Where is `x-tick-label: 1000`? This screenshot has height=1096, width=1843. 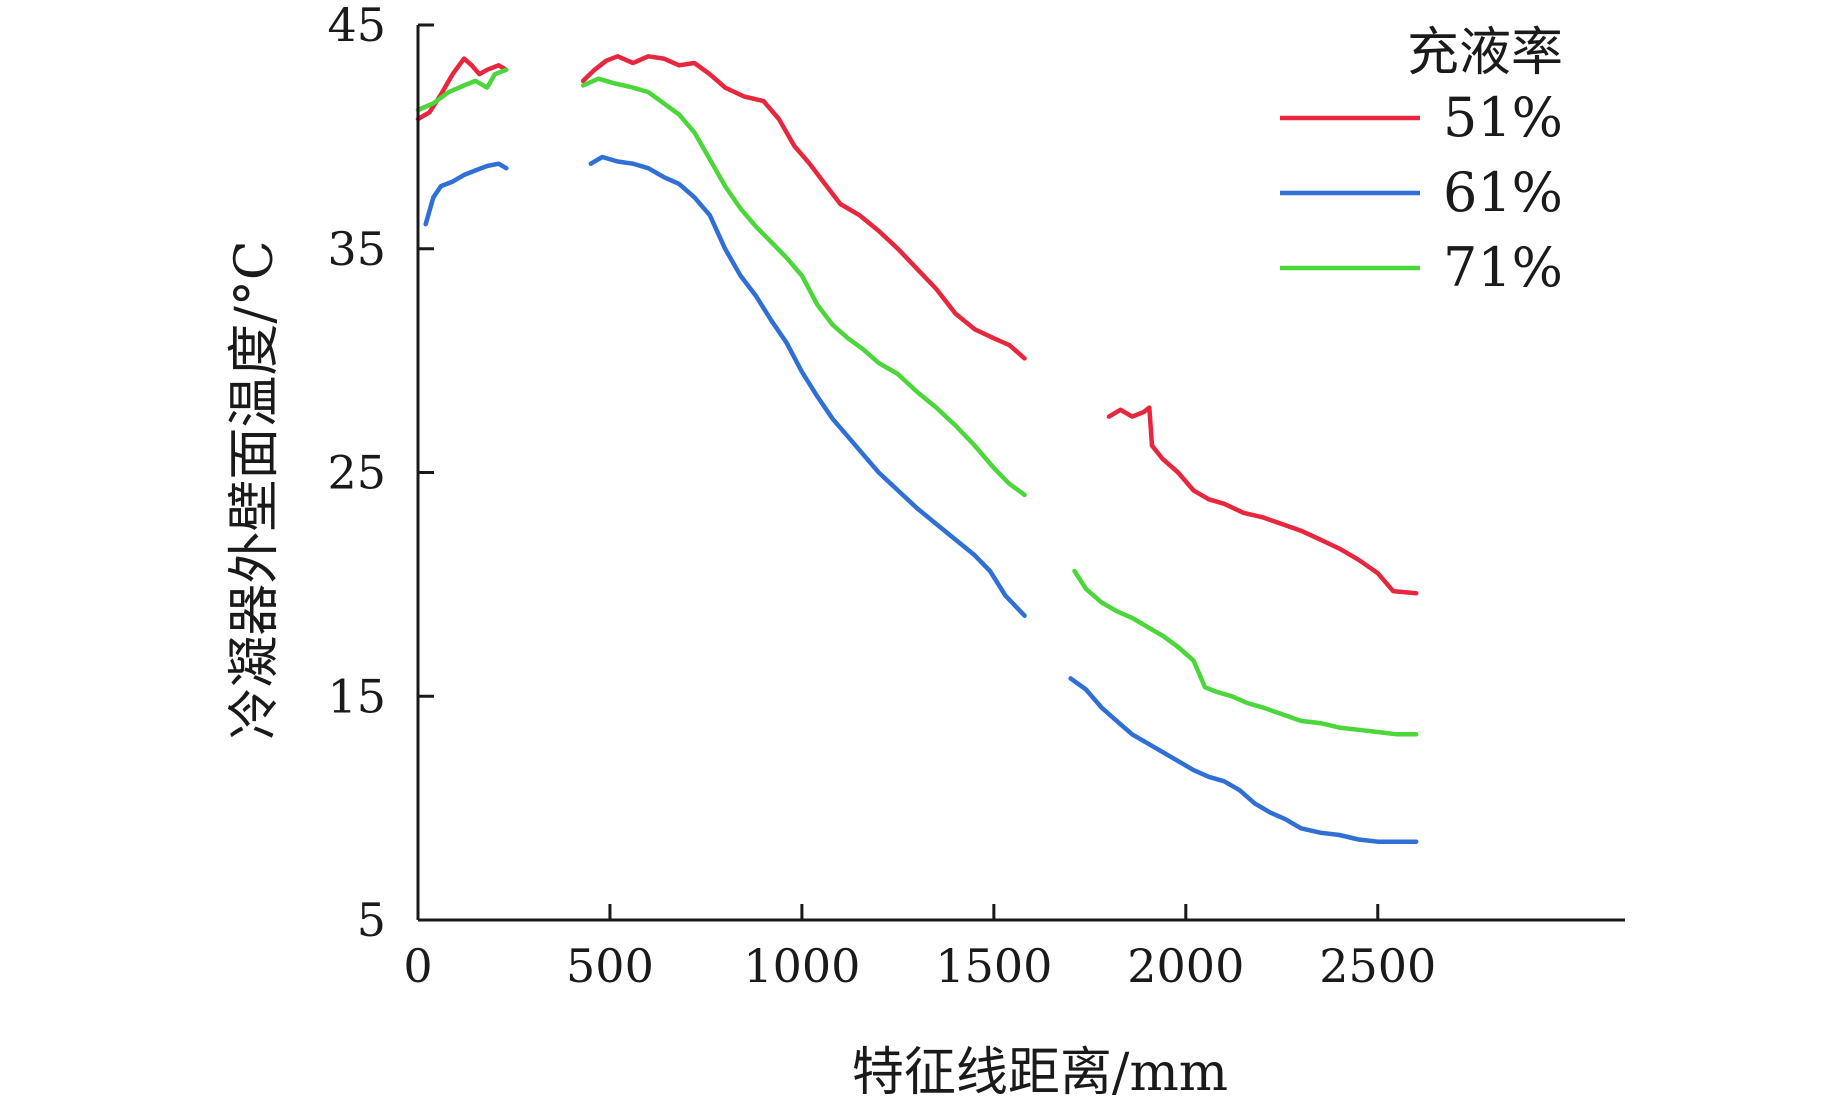
x-tick-label: 1000 is located at coordinates (801, 966).